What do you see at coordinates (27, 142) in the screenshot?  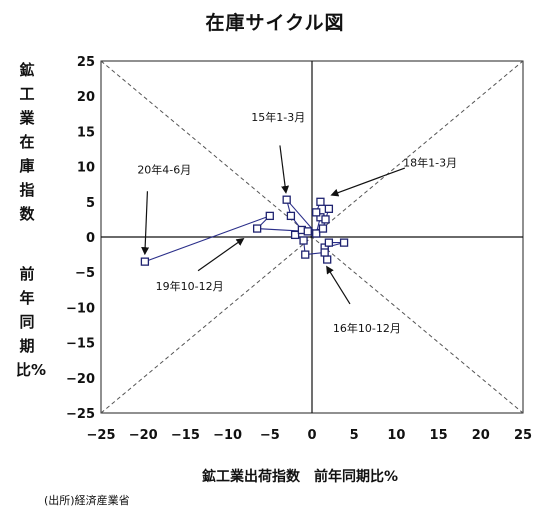 I see `y-axis-label-top: 鉱工業在庫指数` at bounding box center [27, 142].